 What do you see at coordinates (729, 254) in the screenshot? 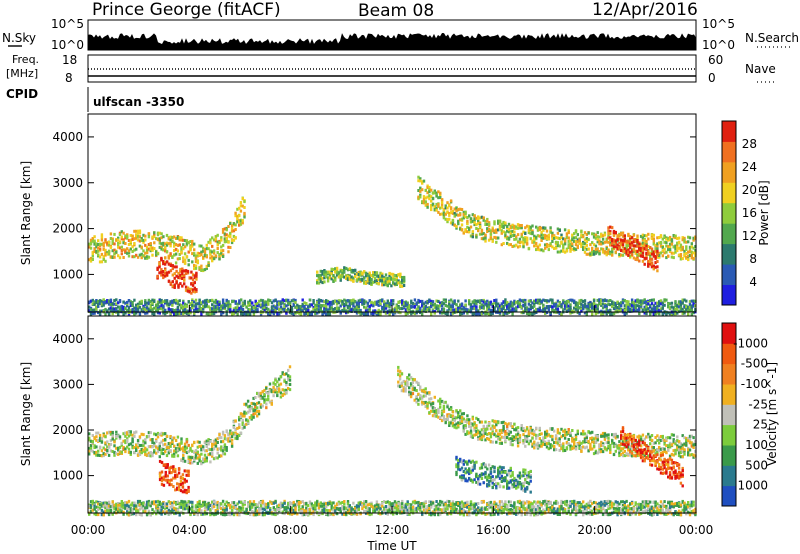
I see `colorbar-swatch` at bounding box center [729, 254].